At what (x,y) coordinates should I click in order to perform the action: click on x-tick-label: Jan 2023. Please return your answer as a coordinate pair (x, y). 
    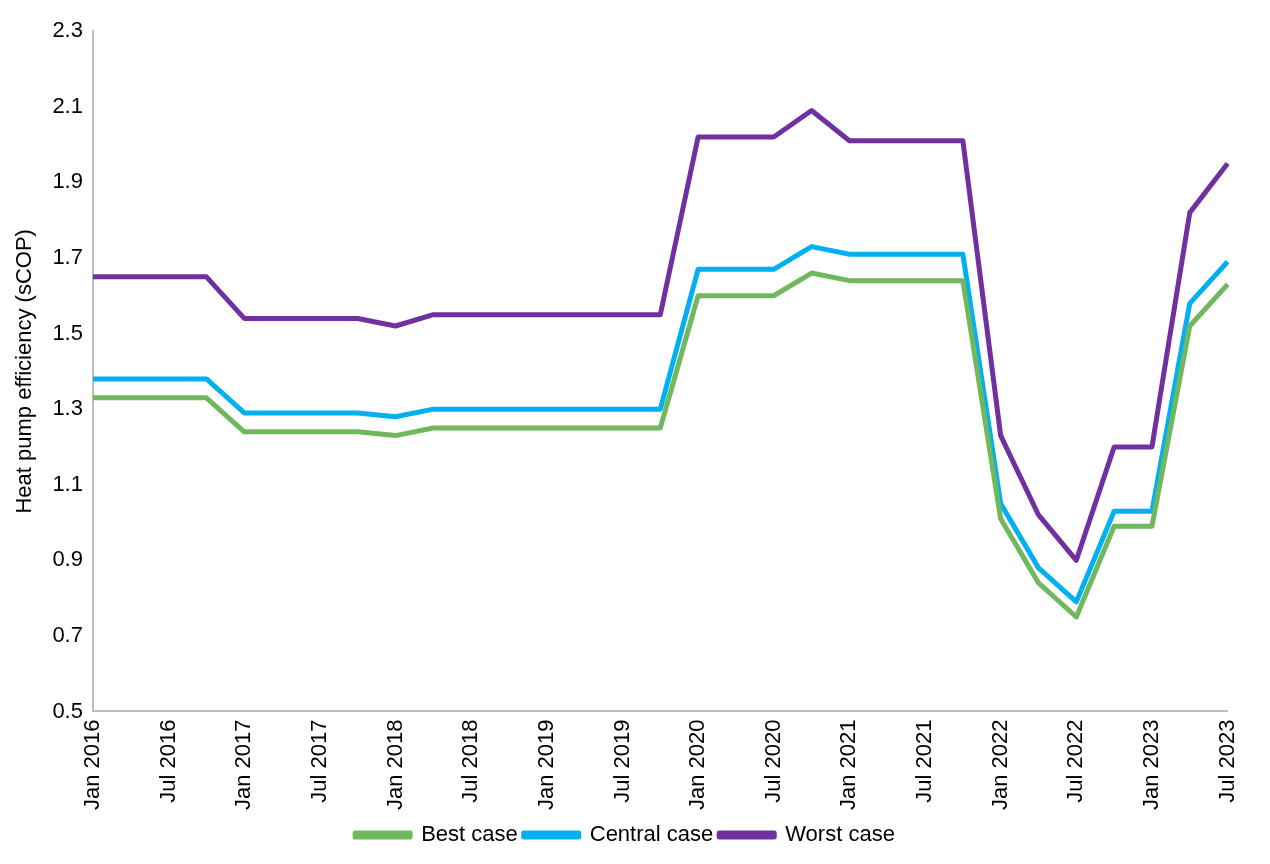
    Looking at the image, I should click on (1151, 765).